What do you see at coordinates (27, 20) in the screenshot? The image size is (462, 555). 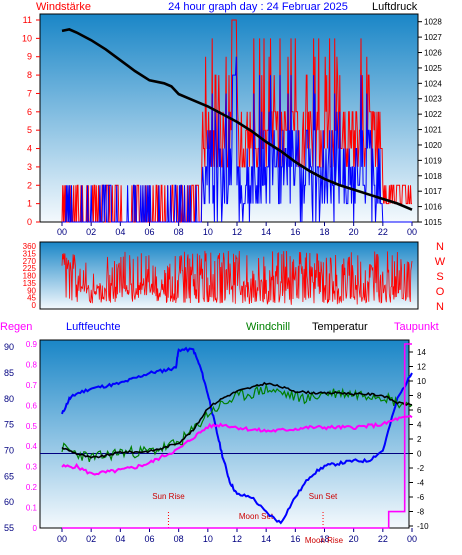 I see `wind-tick-label: 11` at bounding box center [27, 20].